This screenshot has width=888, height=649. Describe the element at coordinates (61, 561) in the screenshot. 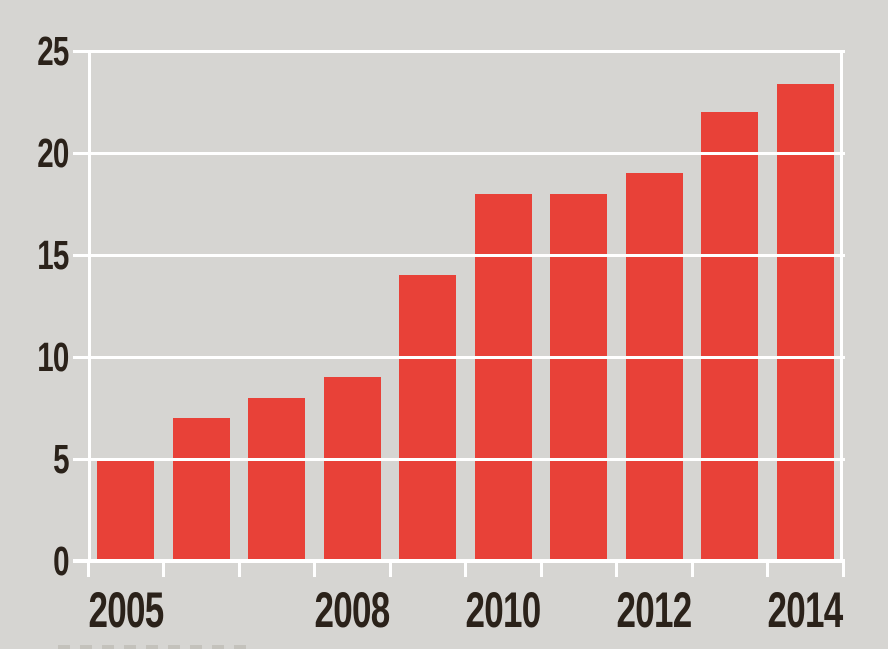

I see `y-tick-label-0: 0` at that location.